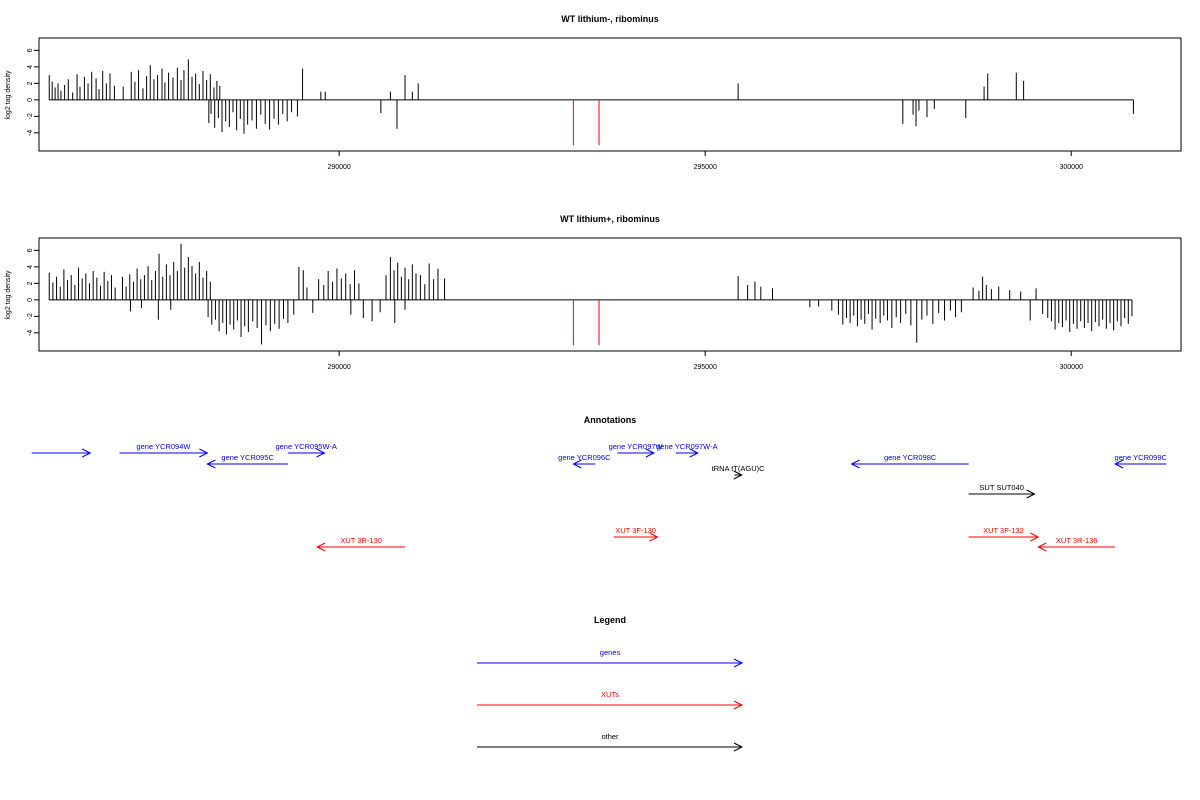  I want to click on feature-label: gene YCR097W, so click(636, 446).